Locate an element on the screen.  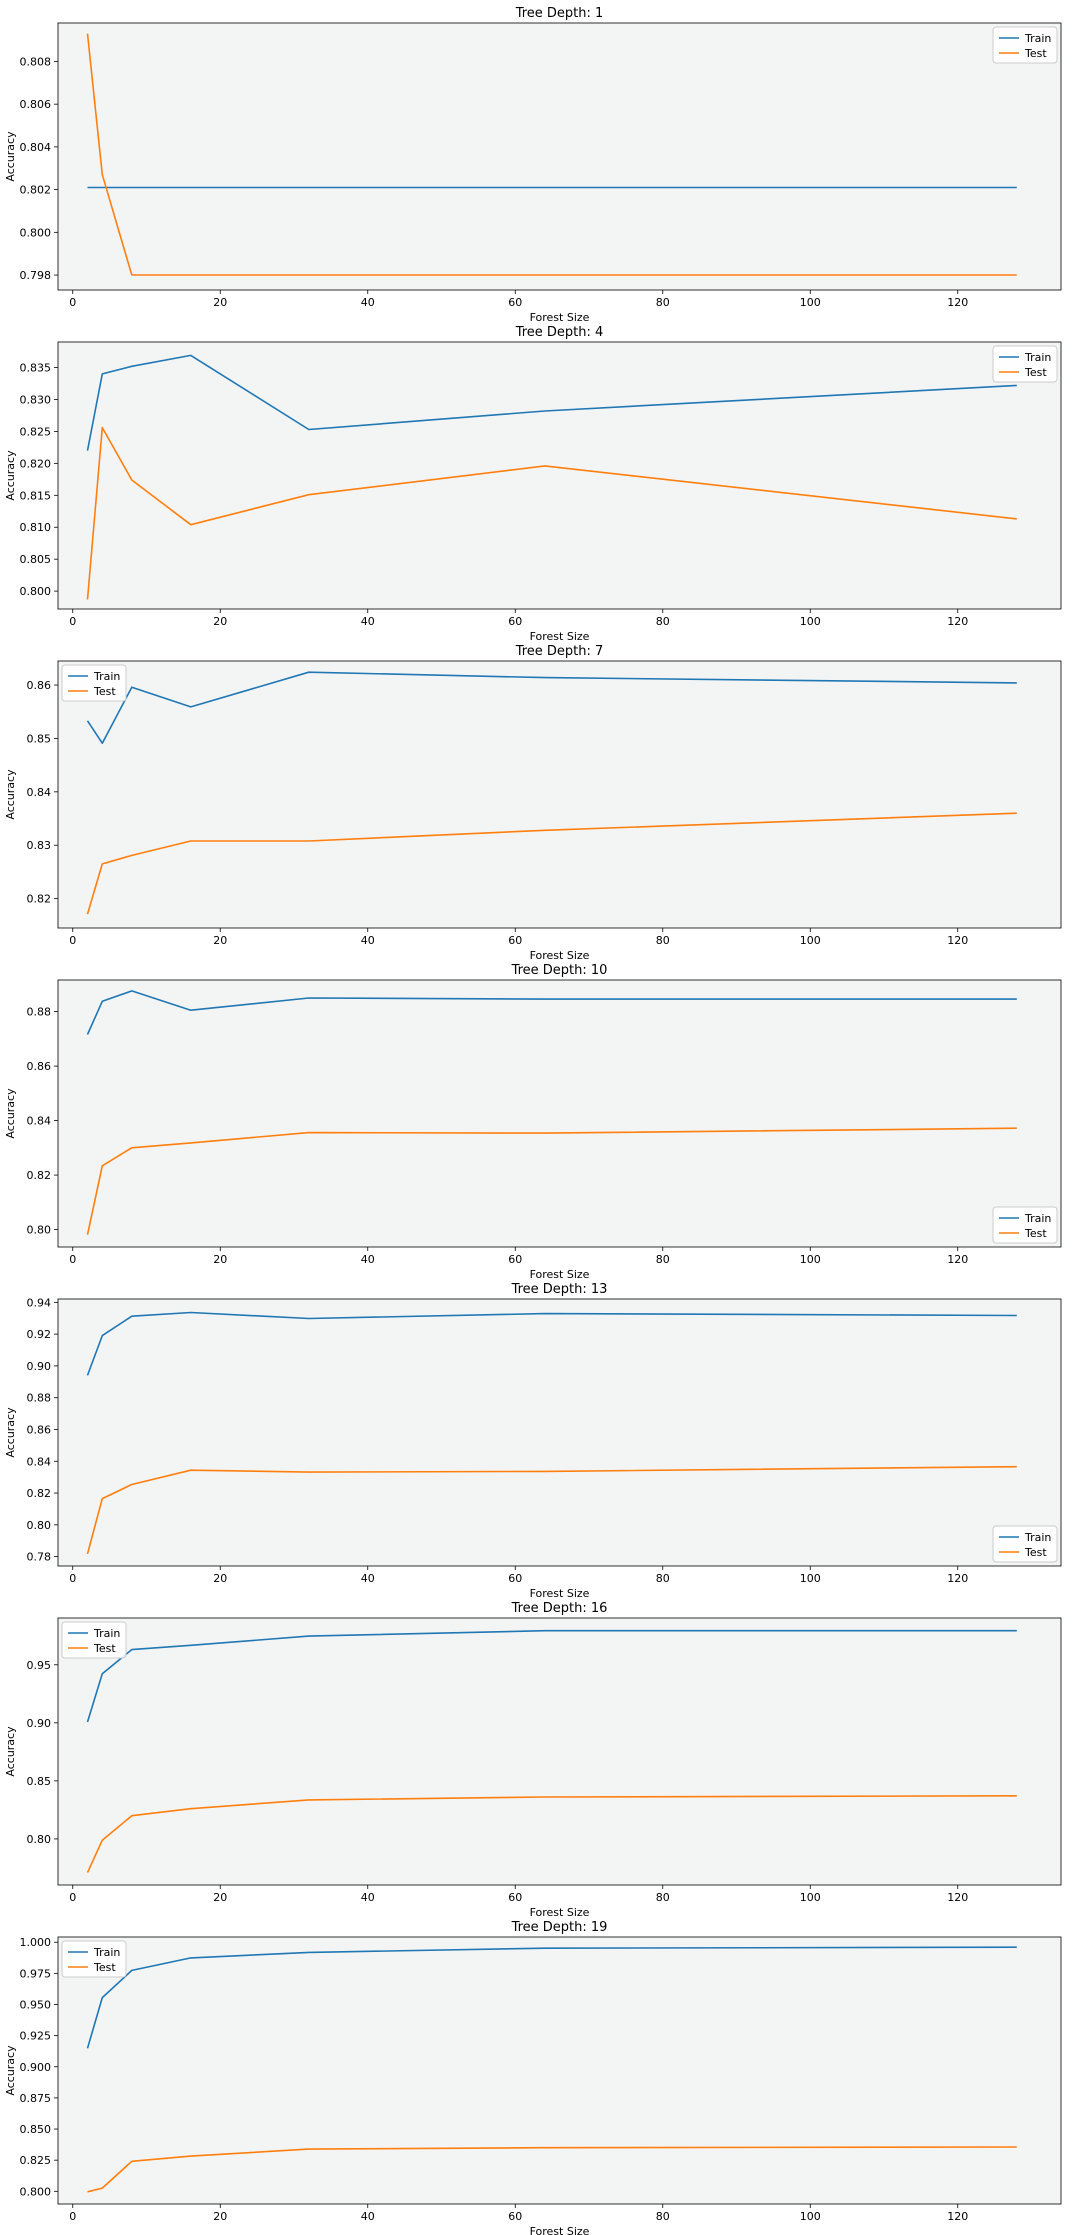
chart-title: Tree Depth: 7 is located at coordinates (559, 651).